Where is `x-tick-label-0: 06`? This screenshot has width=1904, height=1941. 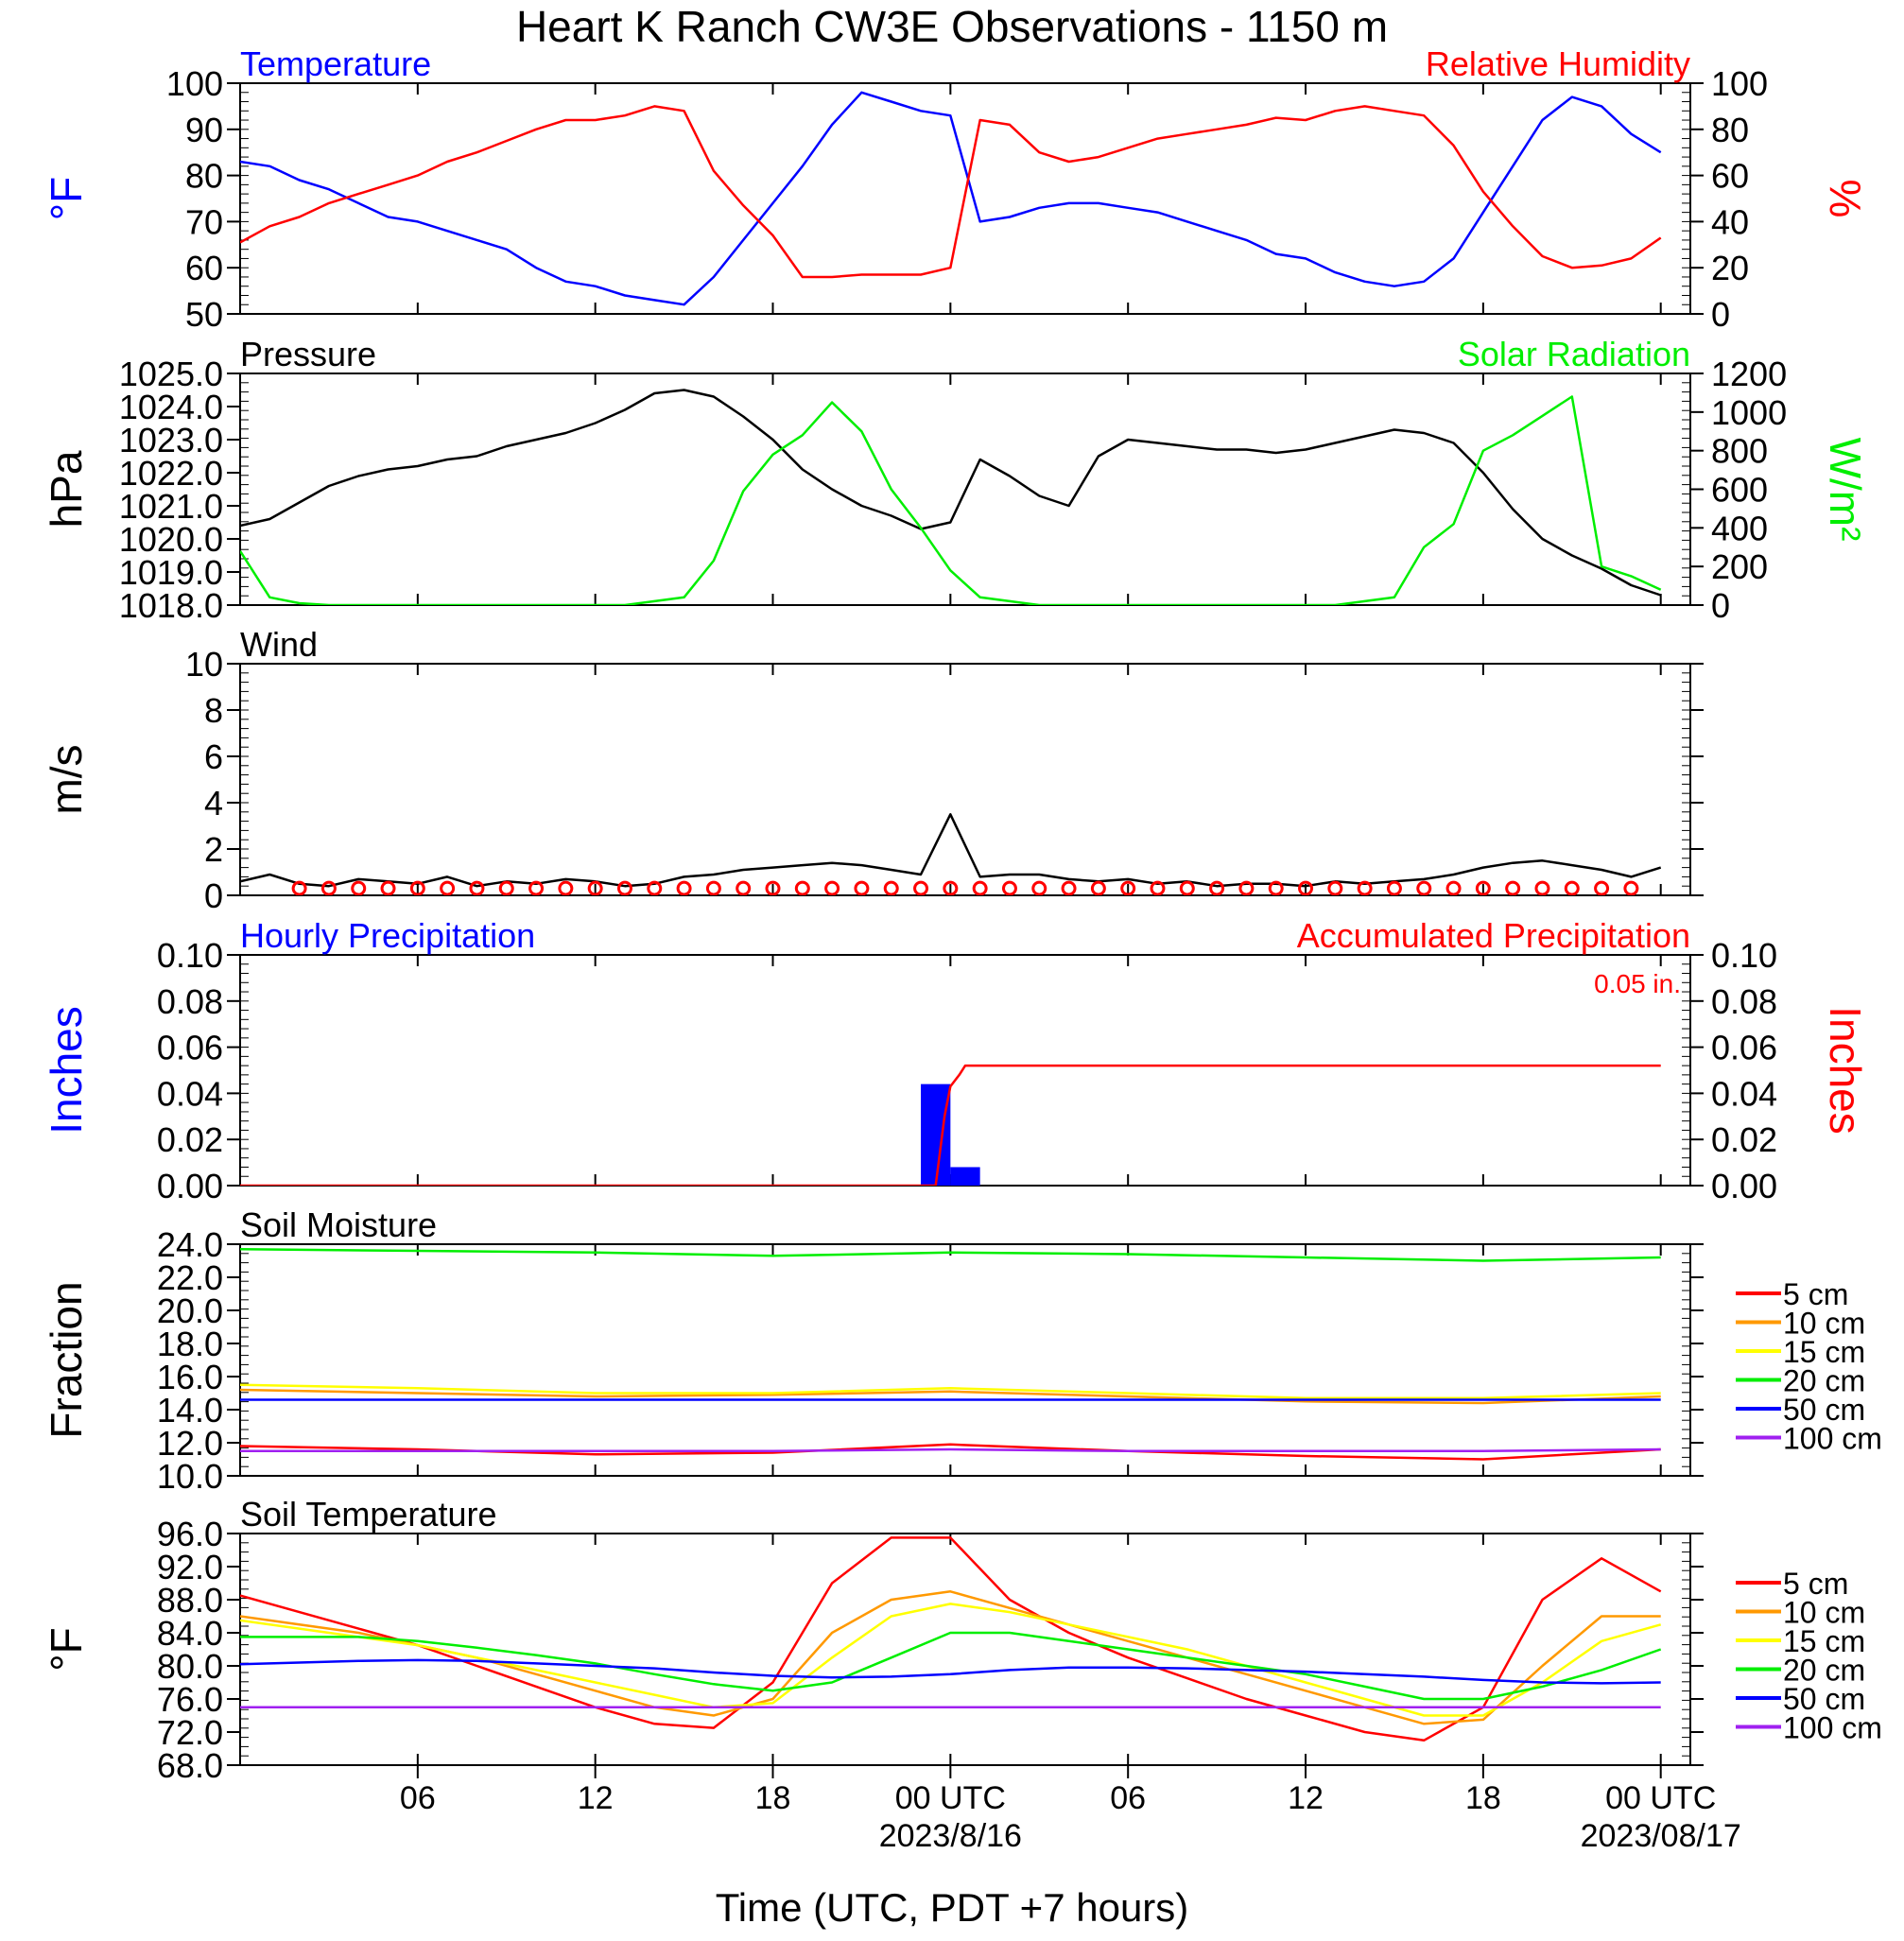 x-tick-label-0: 06 is located at coordinates (418, 1798).